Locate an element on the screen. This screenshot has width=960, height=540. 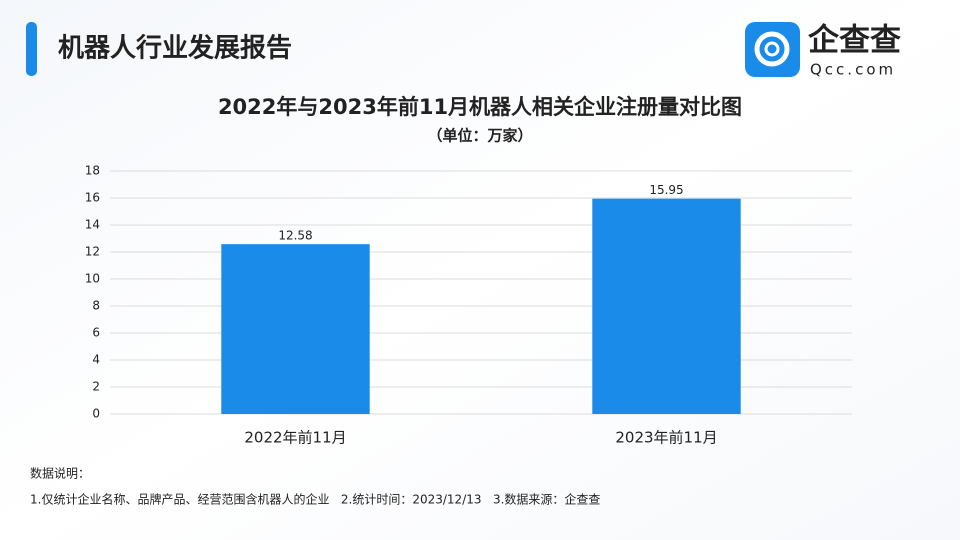
y-tick-label: 2 is located at coordinates (96, 387).